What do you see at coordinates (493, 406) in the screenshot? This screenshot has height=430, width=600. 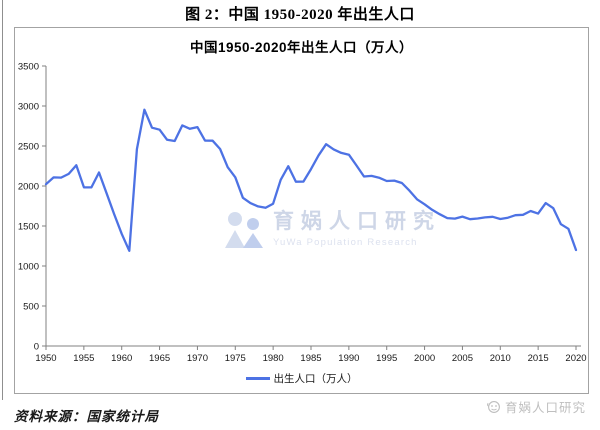 I see `watermark-face-icon` at bounding box center [493, 406].